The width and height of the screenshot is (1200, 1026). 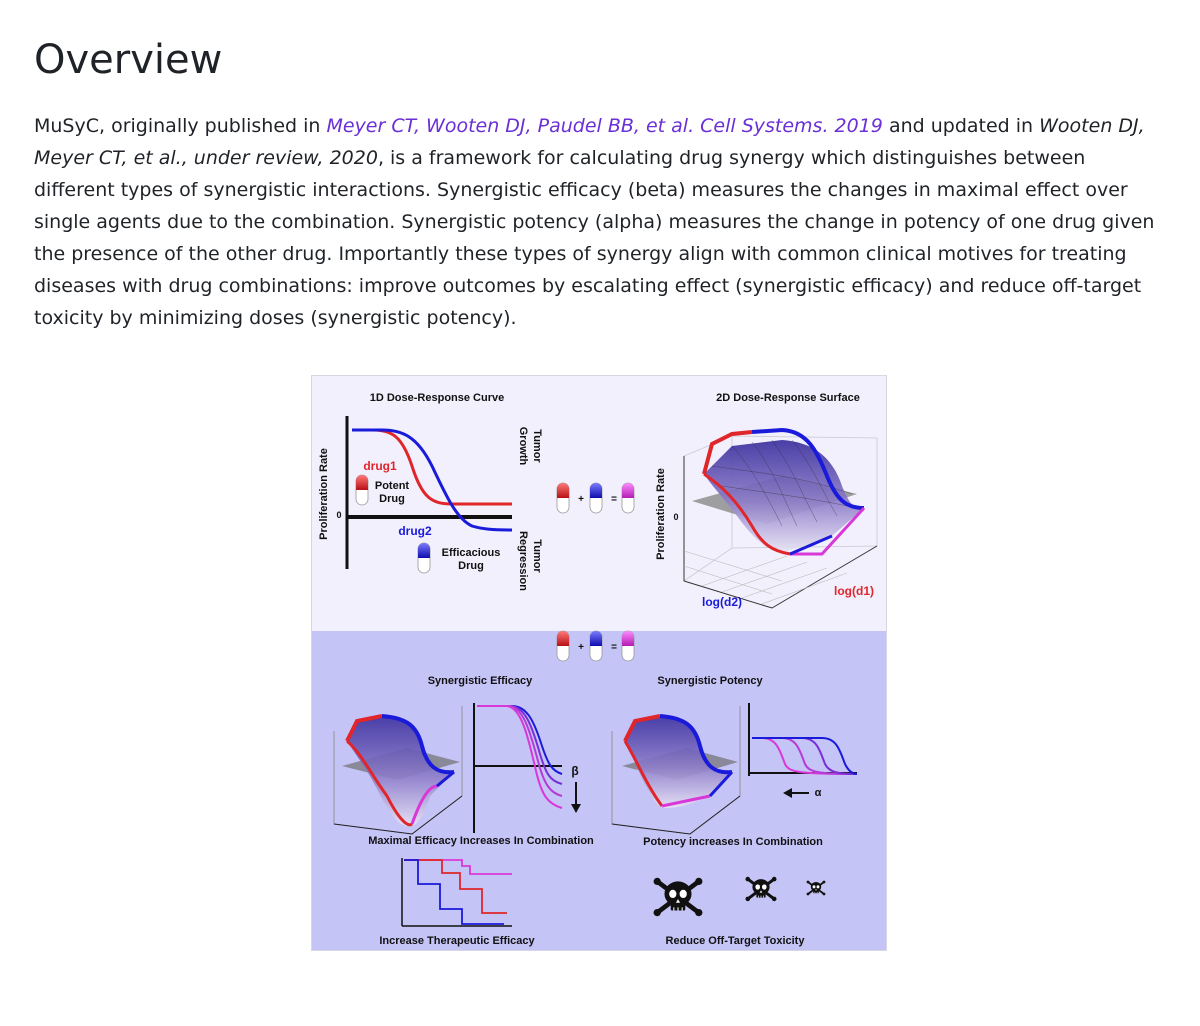 What do you see at coordinates (628, 646) in the screenshot?
I see `eq-bot-pill-magenta-icon` at bounding box center [628, 646].